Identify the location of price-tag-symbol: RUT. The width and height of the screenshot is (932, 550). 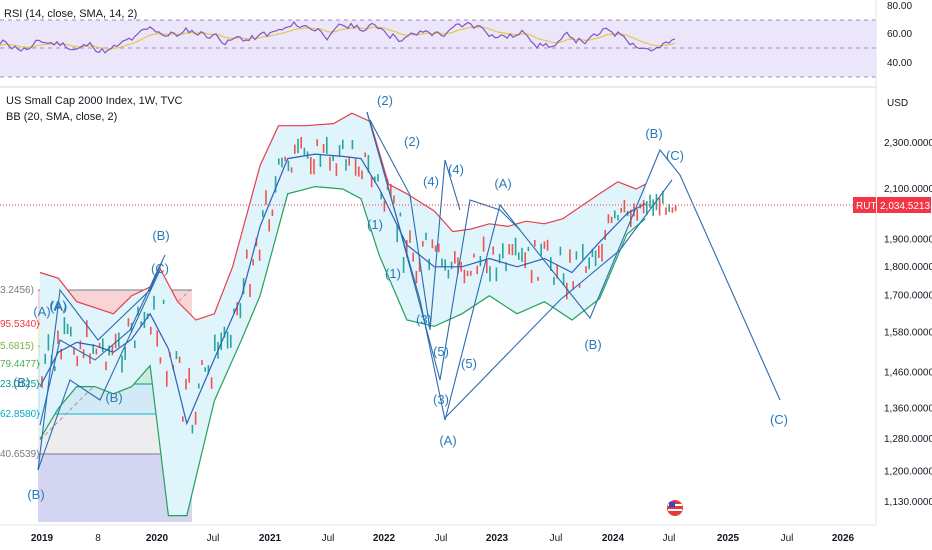
(866, 206).